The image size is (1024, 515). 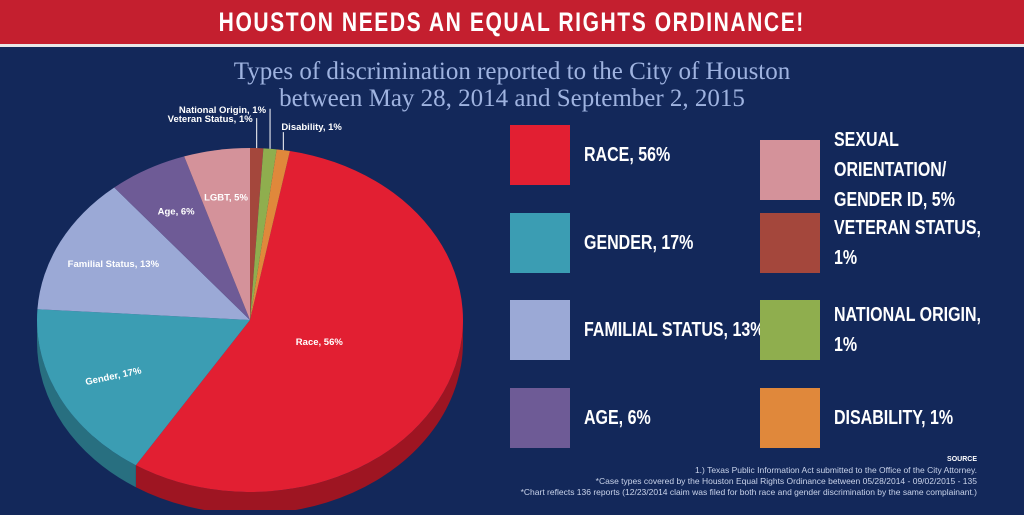 I want to click on legend-item-5: VETERAN STATUS, 1%, so click(x=892, y=243).